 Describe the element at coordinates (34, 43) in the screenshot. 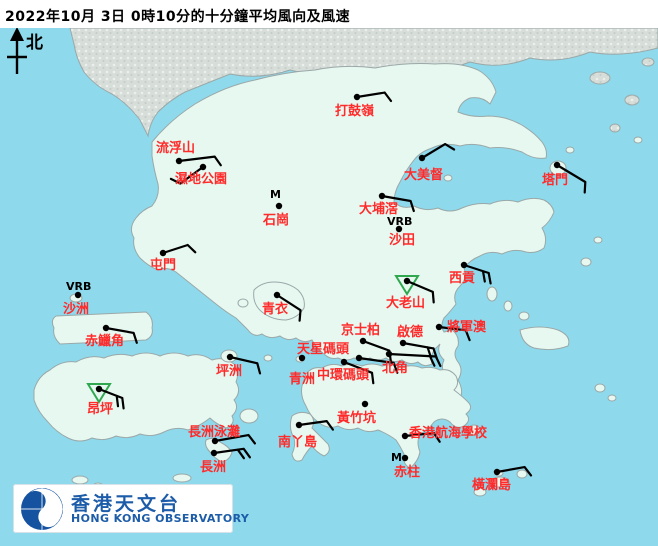

I see `north-label: 北` at that location.